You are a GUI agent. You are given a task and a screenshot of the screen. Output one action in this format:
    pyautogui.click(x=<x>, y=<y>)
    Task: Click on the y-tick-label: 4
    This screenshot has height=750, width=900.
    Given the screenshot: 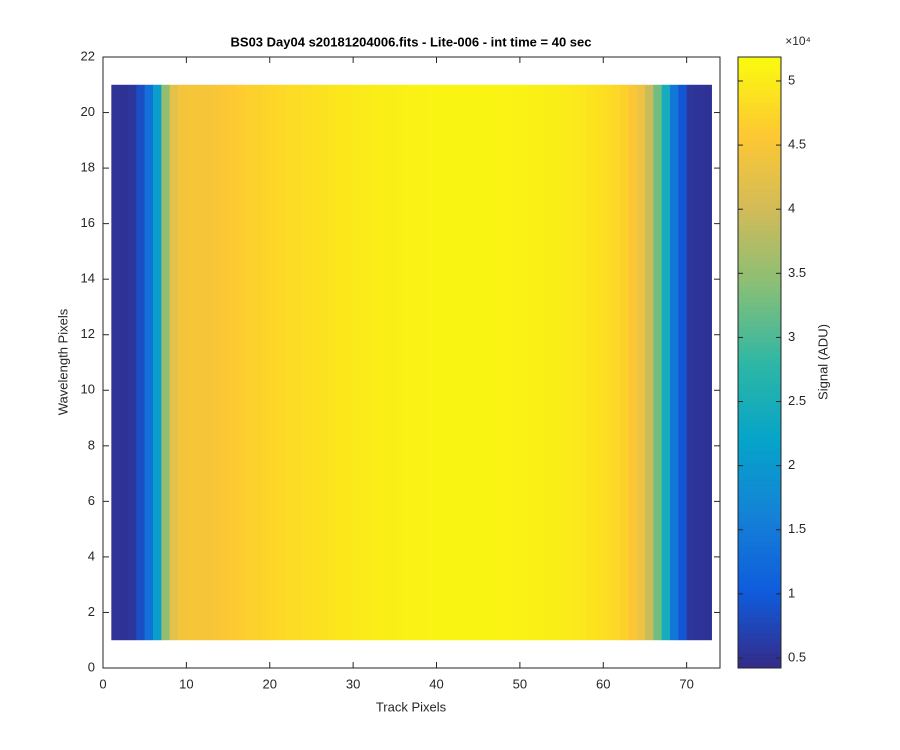 What is the action you would take?
    pyautogui.click(x=91, y=555)
    